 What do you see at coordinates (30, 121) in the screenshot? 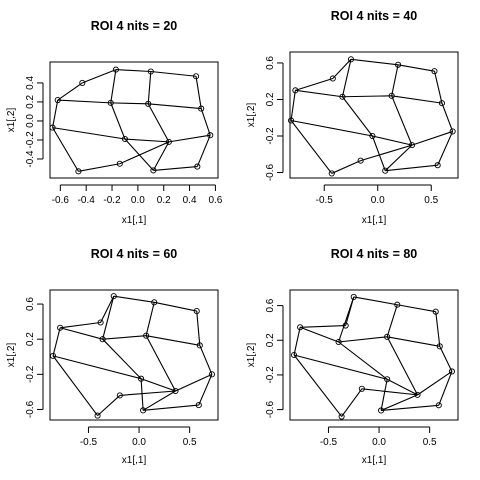
I see `y-tick-label: 0.0` at bounding box center [30, 121].